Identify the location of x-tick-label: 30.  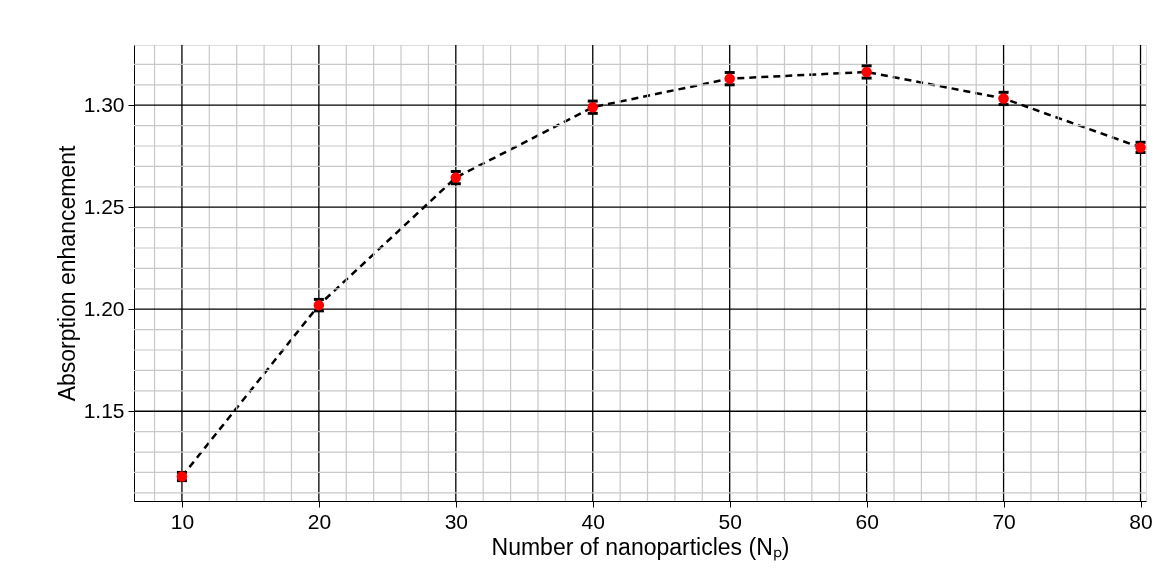
(456, 521).